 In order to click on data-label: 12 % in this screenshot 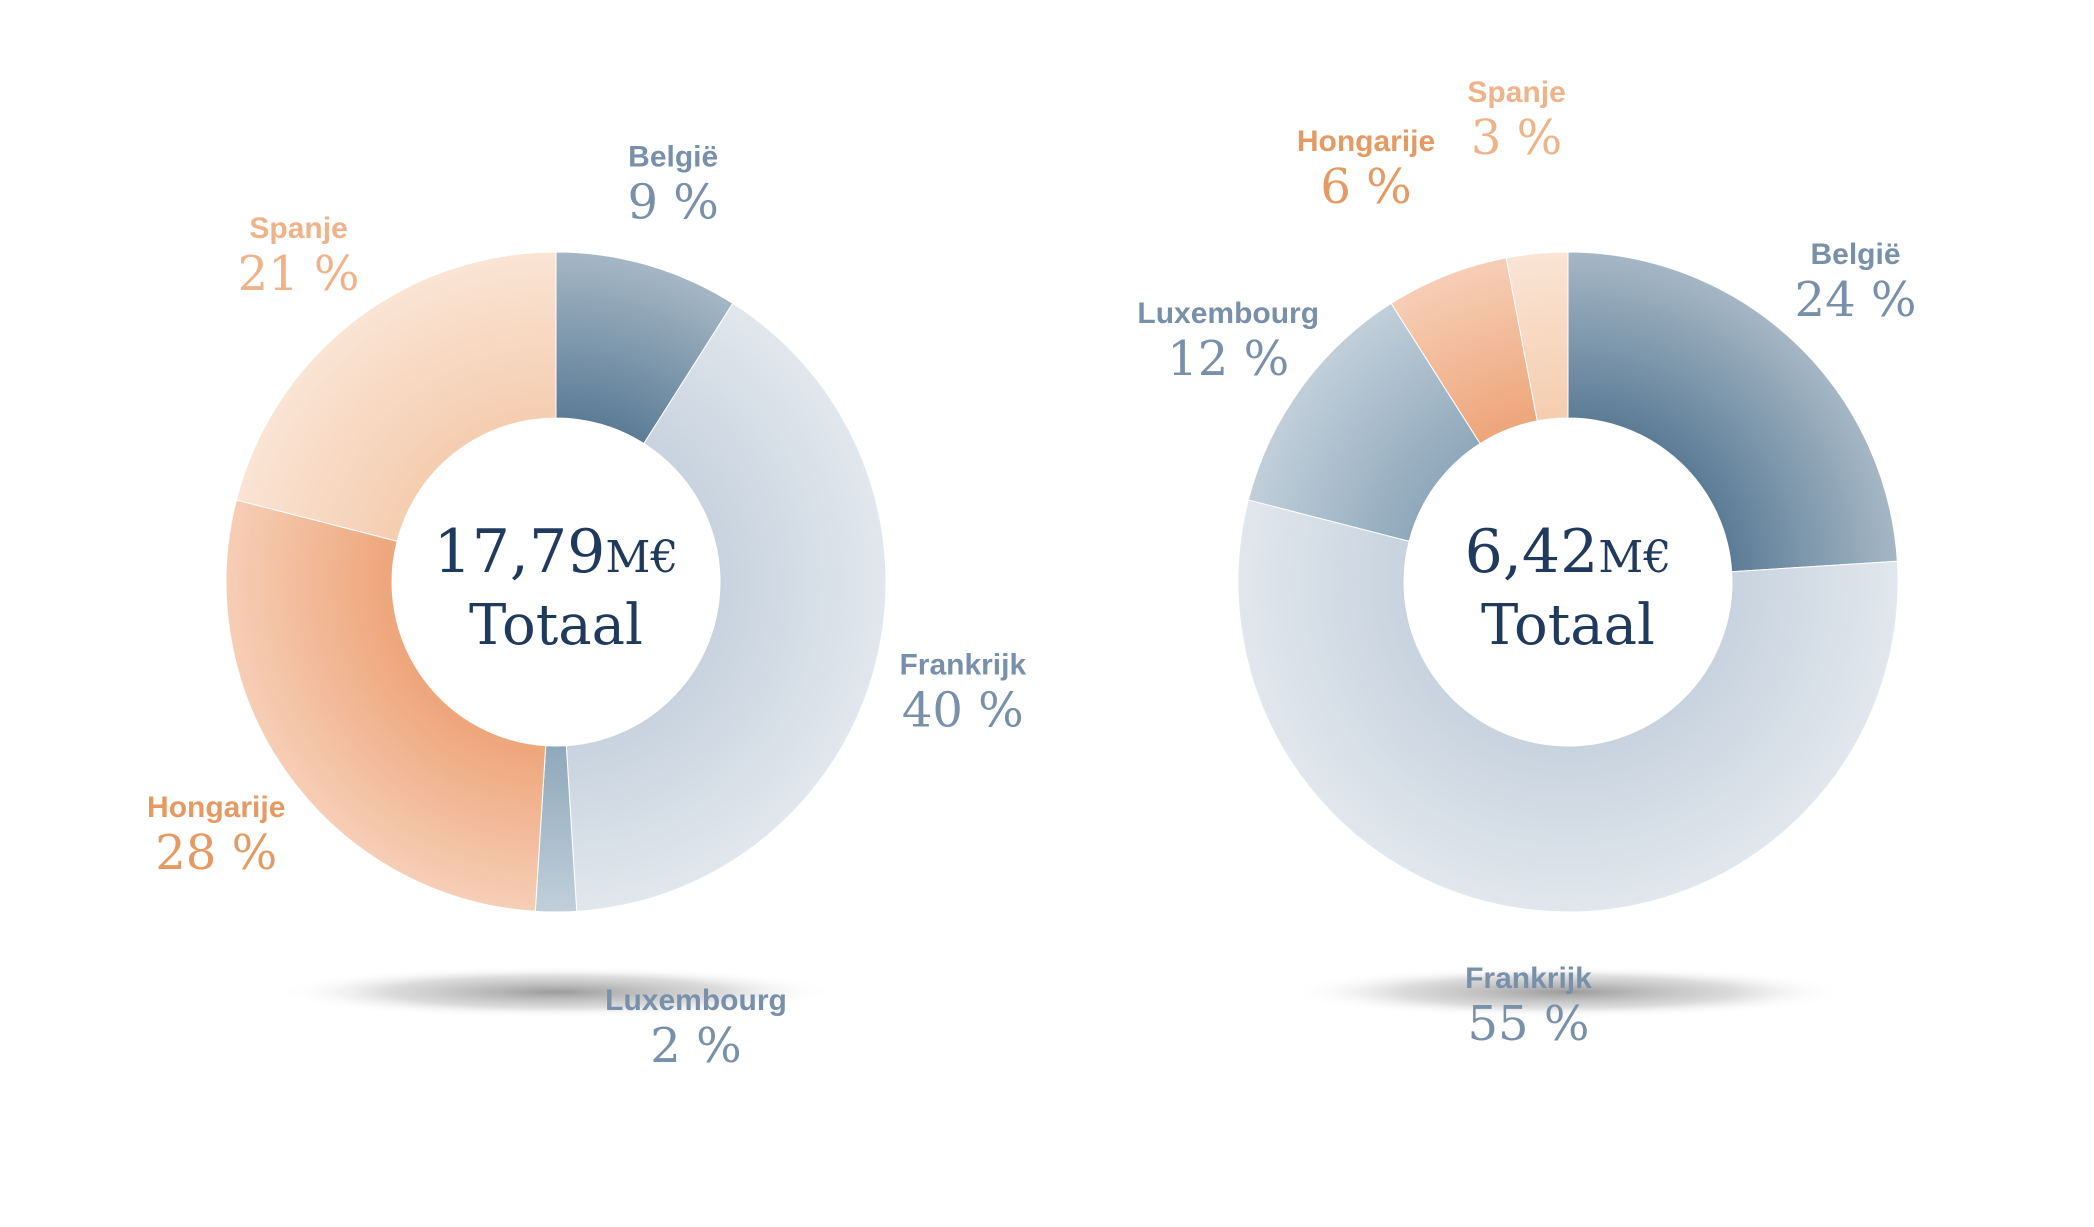, I will do `click(1228, 359)`.